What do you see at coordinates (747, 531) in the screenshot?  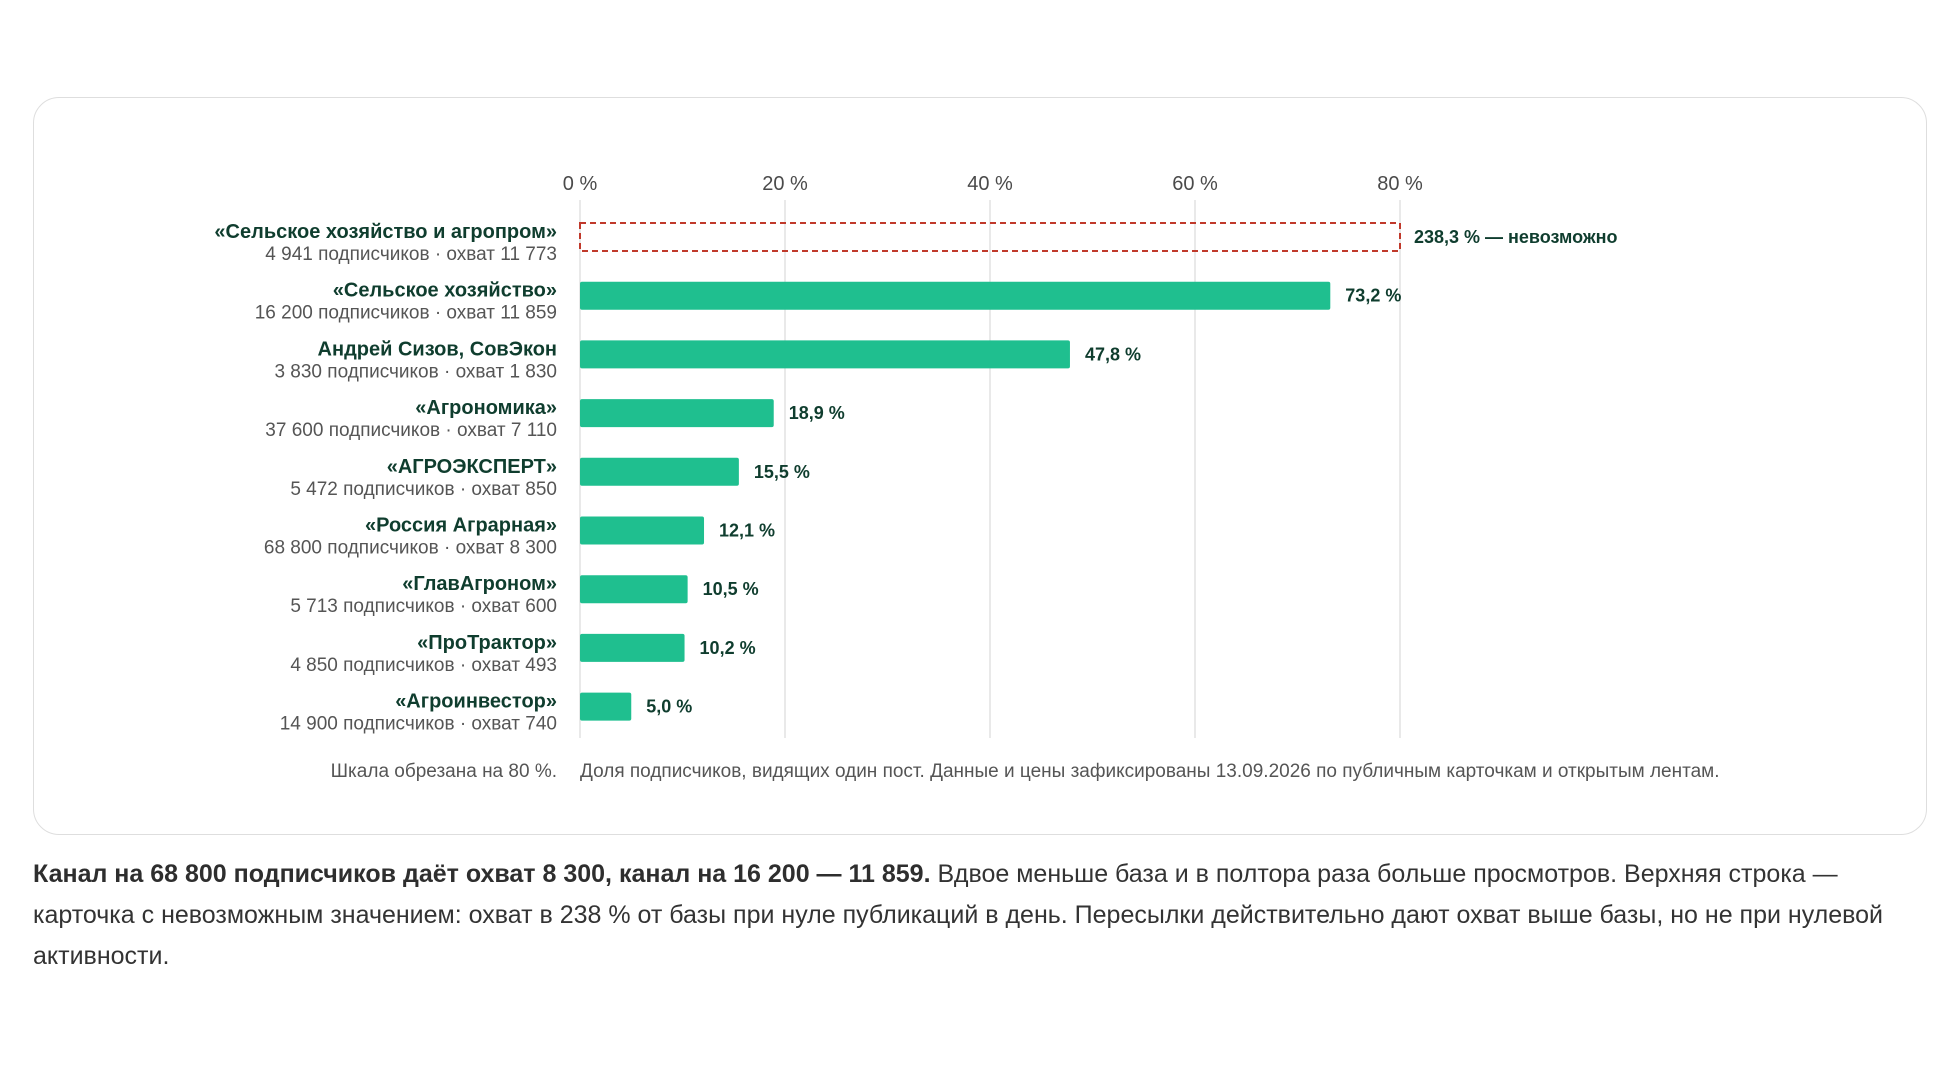 I see `bar-value-label: 12,1 %` at bounding box center [747, 531].